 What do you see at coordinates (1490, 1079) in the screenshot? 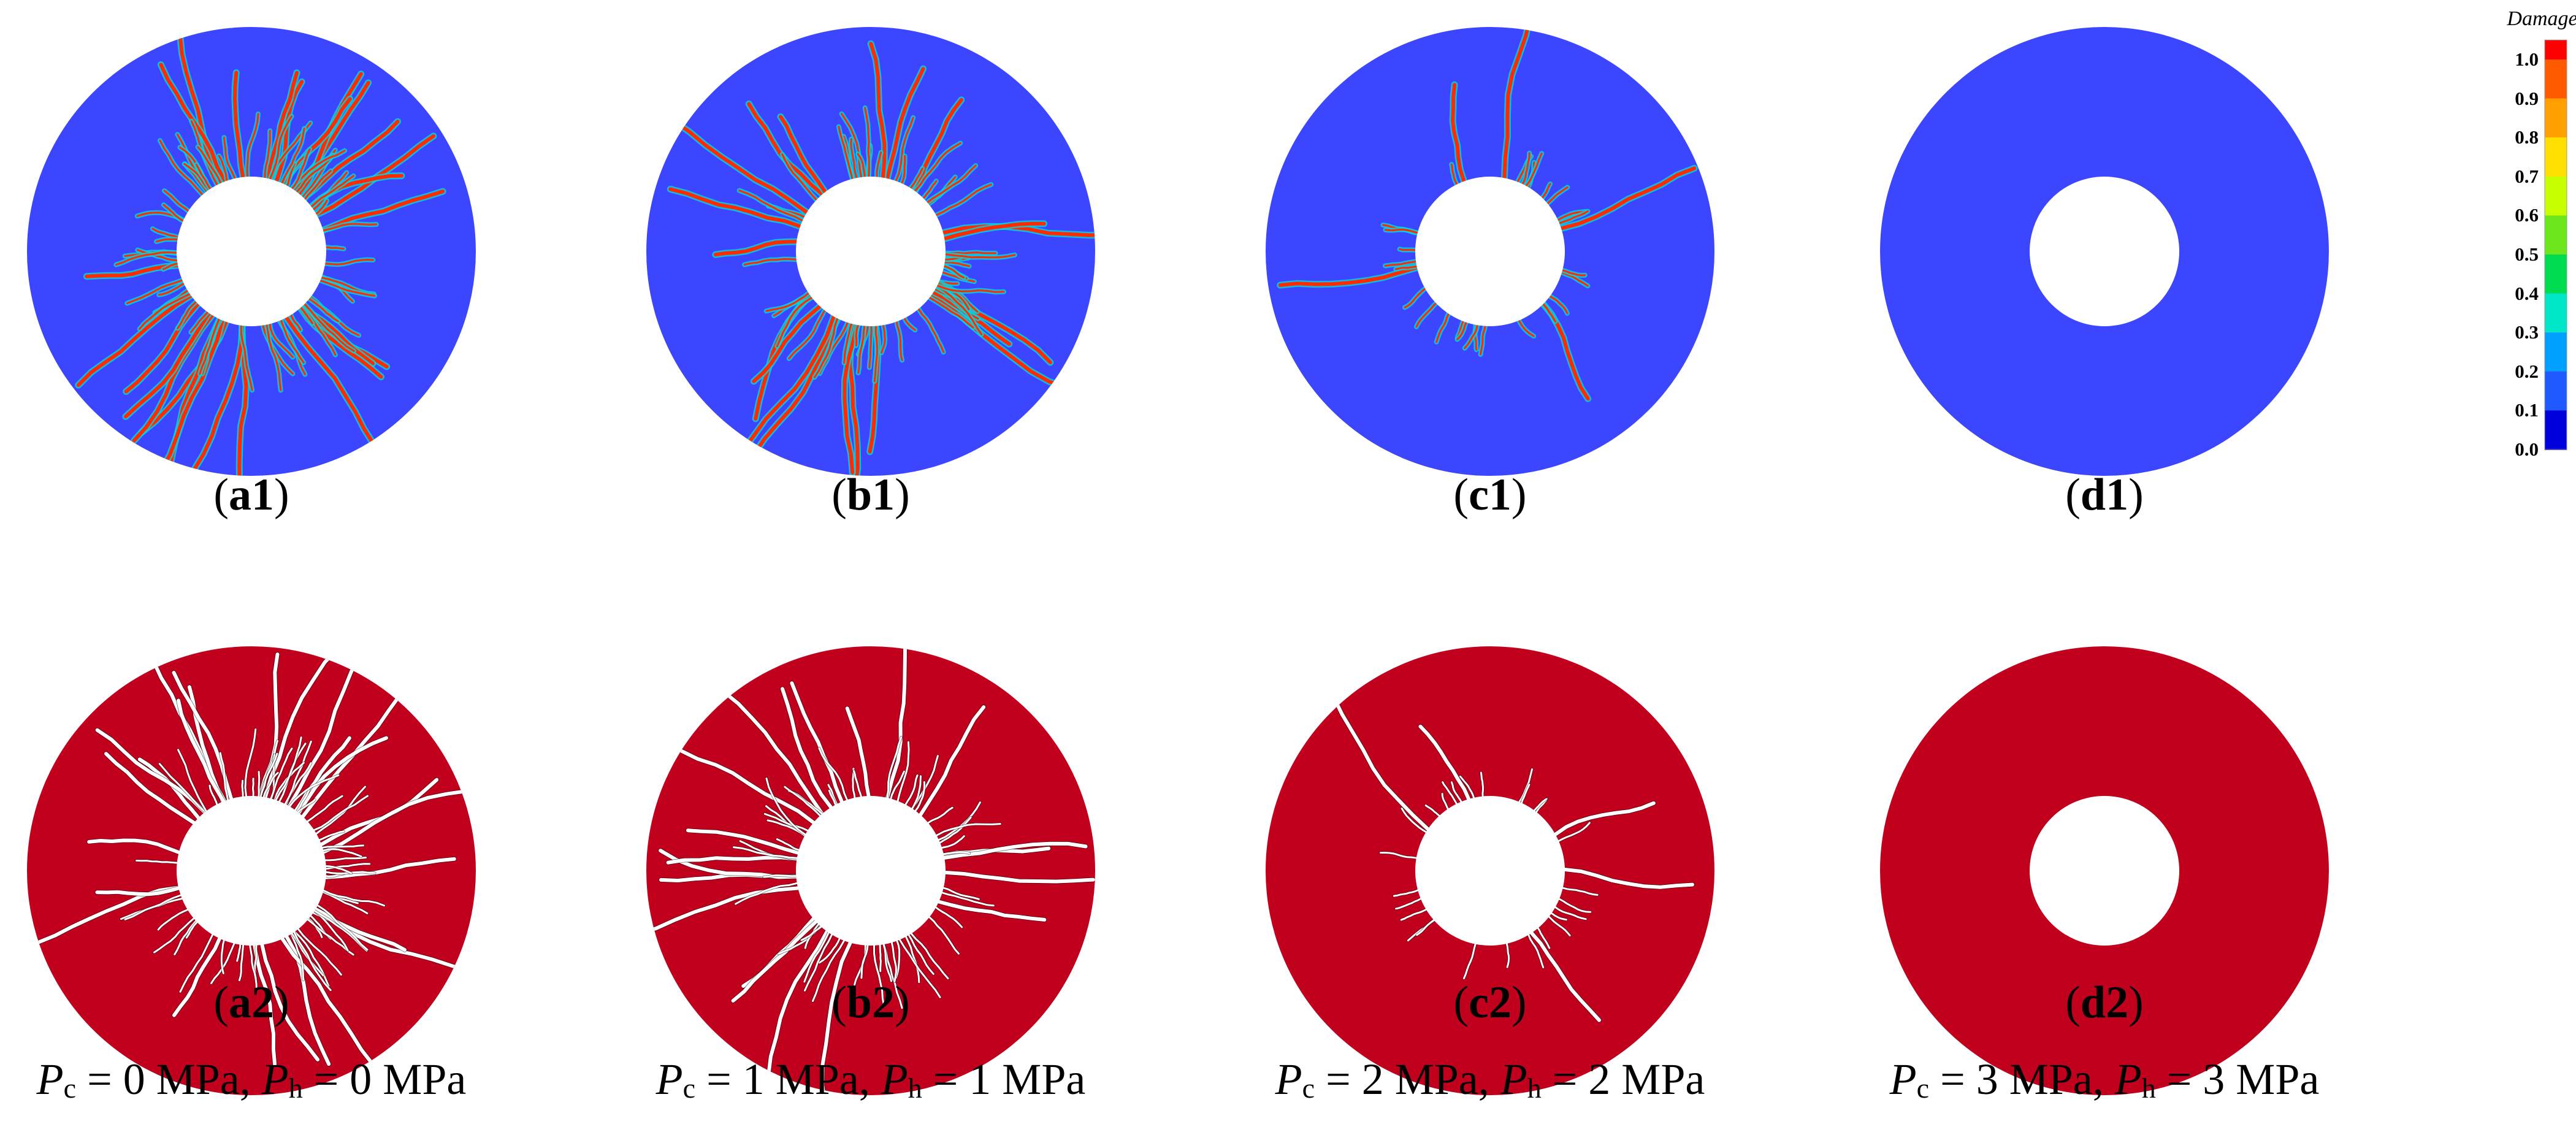
I see `condition-label: Pc = 2 MPa, Ph = 2 MPa` at bounding box center [1490, 1079].